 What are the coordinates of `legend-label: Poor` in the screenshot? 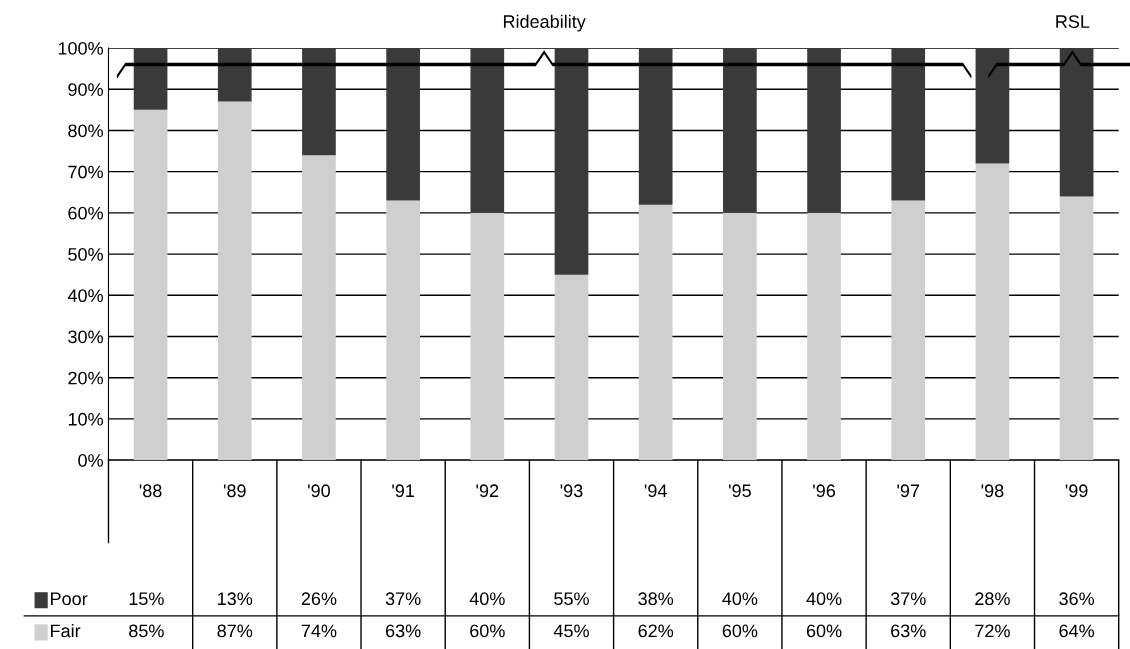 It's located at (69, 599).